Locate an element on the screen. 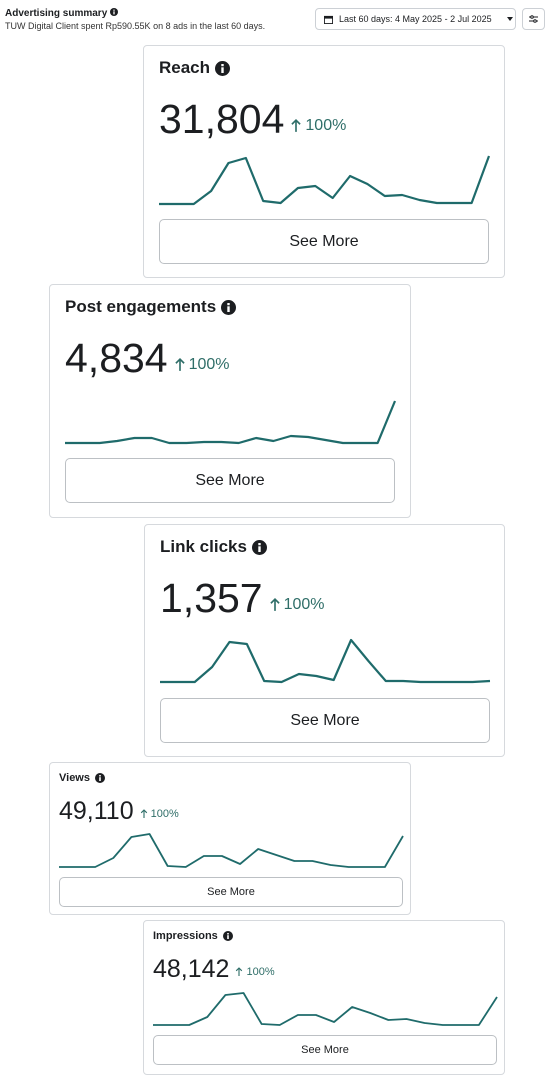 Image resolution: width=554 pixels, height=1077 pixels. metric: 49,110 100% is located at coordinates (119, 811).